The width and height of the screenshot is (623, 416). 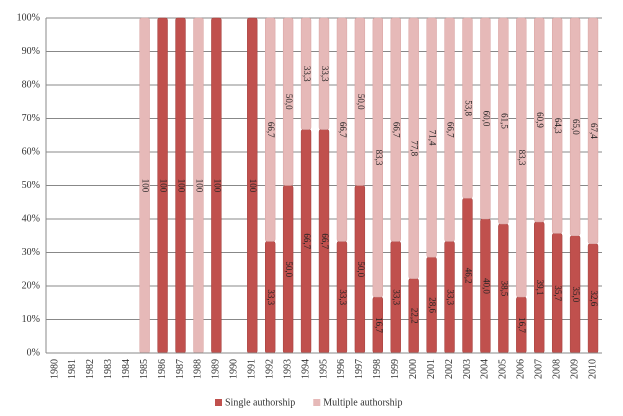 I want to click on x-tick-label: 1997, so click(x=359, y=369).